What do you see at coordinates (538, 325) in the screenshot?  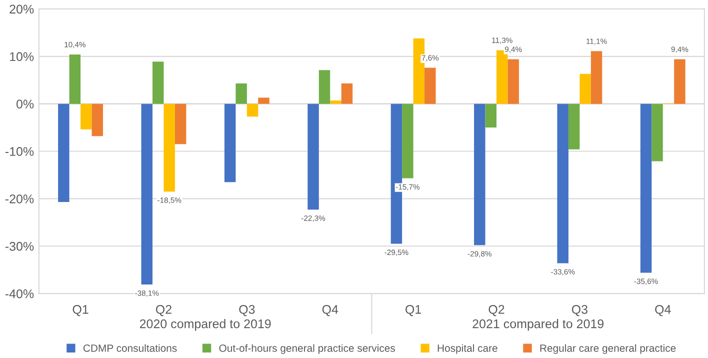 I see `text: 2021 compared to 2019` at bounding box center [538, 325].